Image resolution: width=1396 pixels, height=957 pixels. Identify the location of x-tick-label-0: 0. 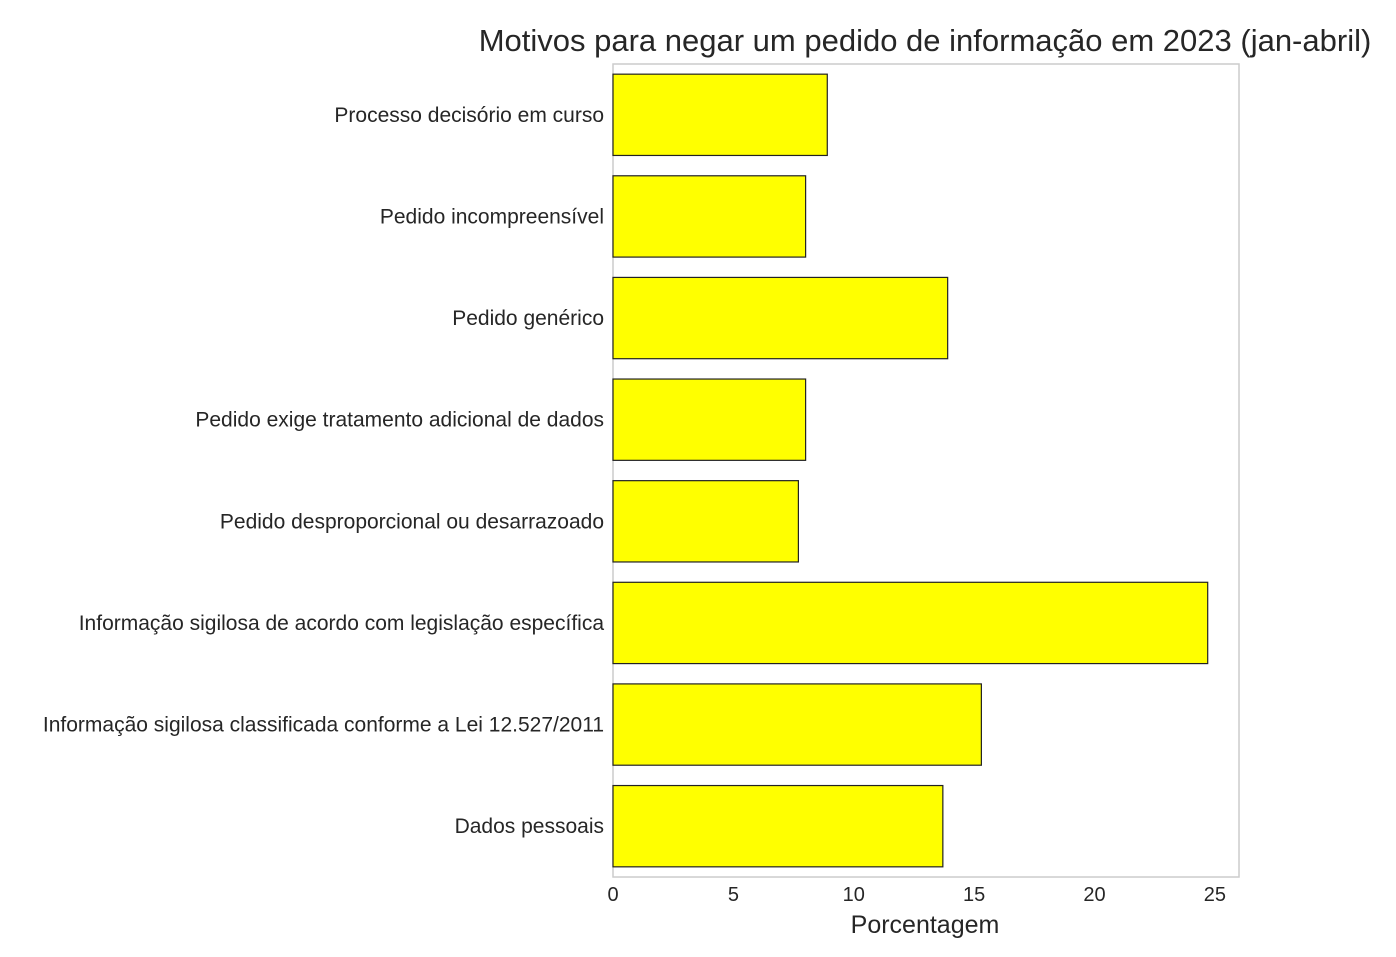
(612, 895).